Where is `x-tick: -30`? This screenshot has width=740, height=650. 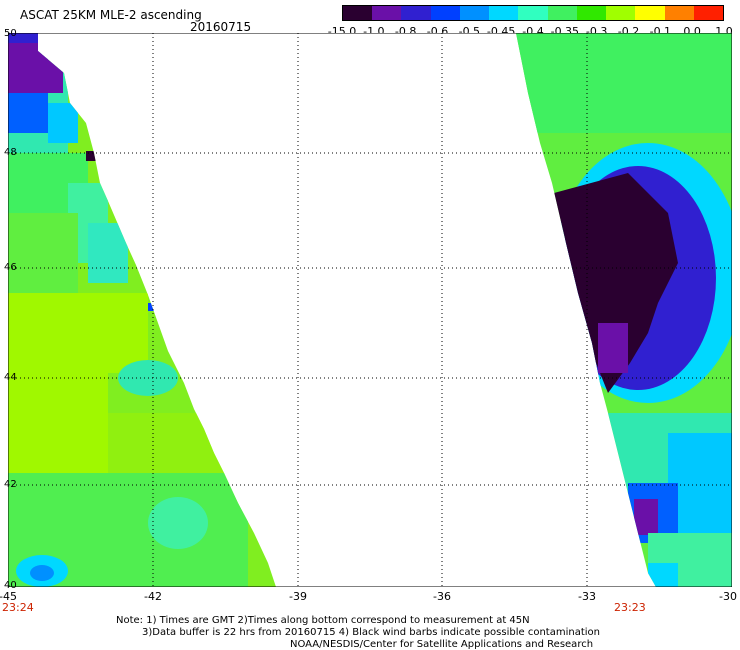 x-tick: -30 is located at coordinates (728, 596).